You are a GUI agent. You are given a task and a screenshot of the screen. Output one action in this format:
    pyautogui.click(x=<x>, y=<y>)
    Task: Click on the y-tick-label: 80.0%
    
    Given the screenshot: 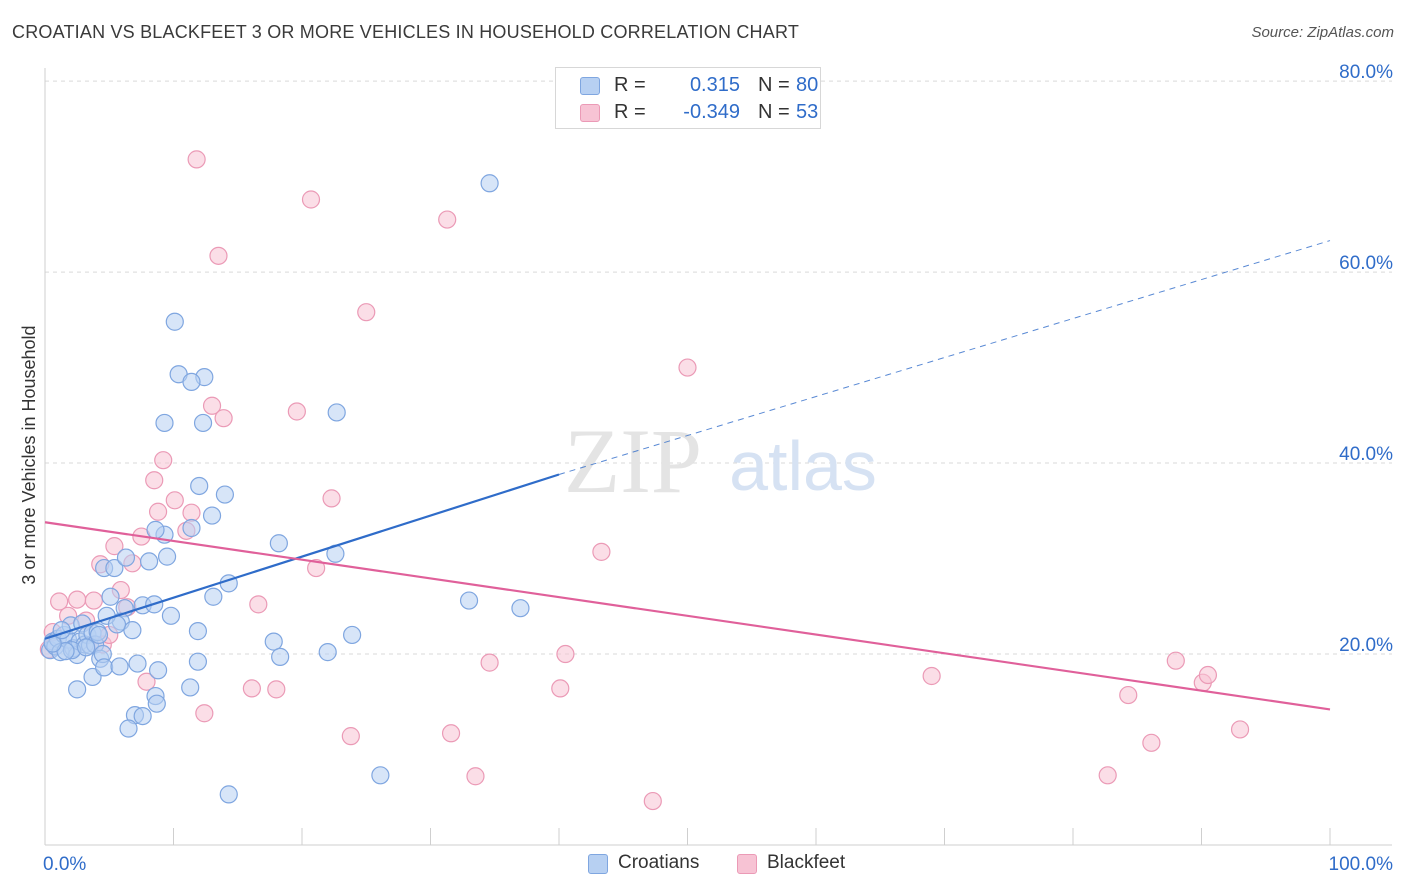 What is the action you would take?
    pyautogui.click(x=1366, y=72)
    